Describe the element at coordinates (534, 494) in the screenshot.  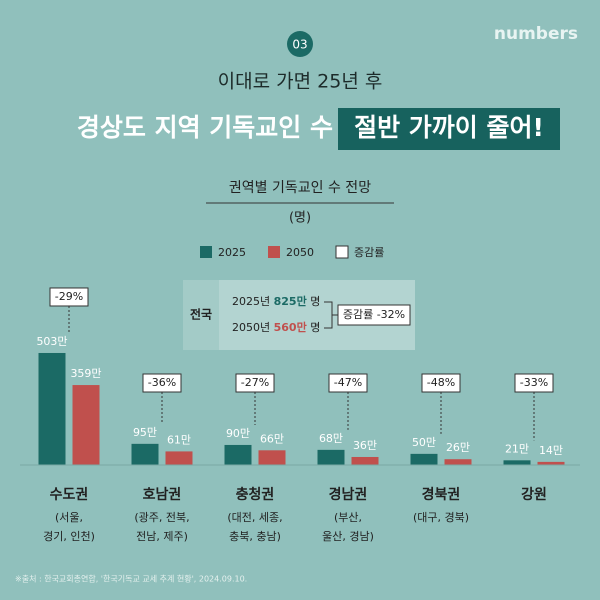
I see `category-label: 강원` at that location.